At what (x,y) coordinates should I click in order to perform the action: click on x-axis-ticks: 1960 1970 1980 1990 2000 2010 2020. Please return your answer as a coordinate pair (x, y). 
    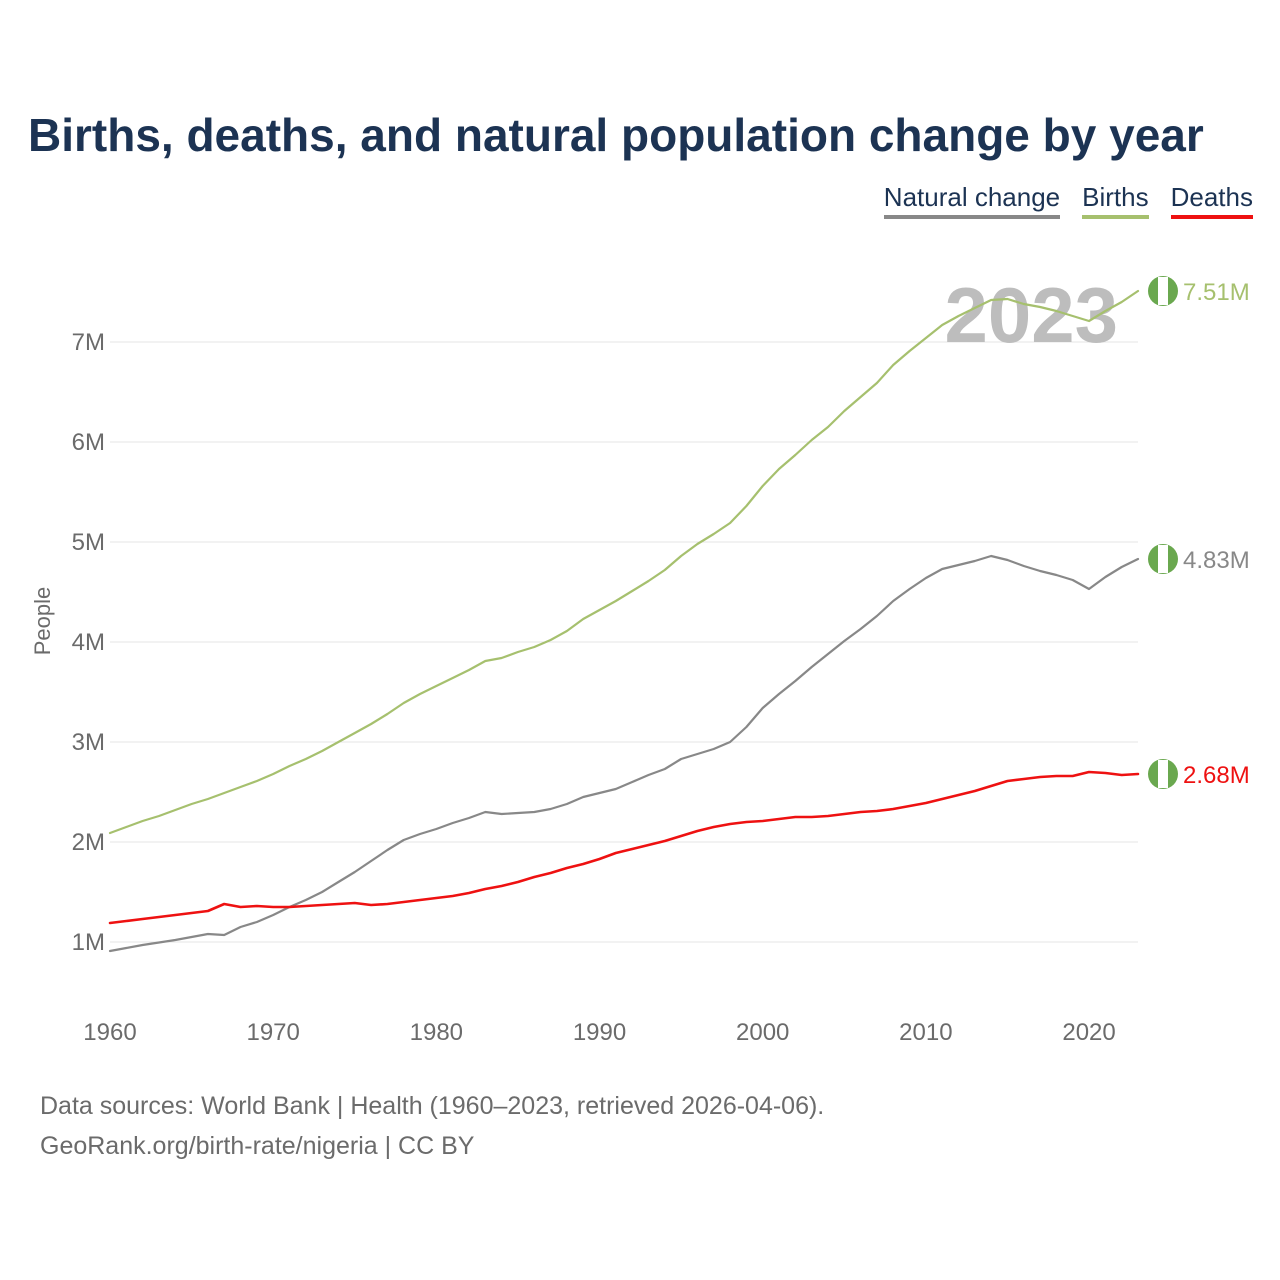
    Looking at the image, I should click on (599, 1032).